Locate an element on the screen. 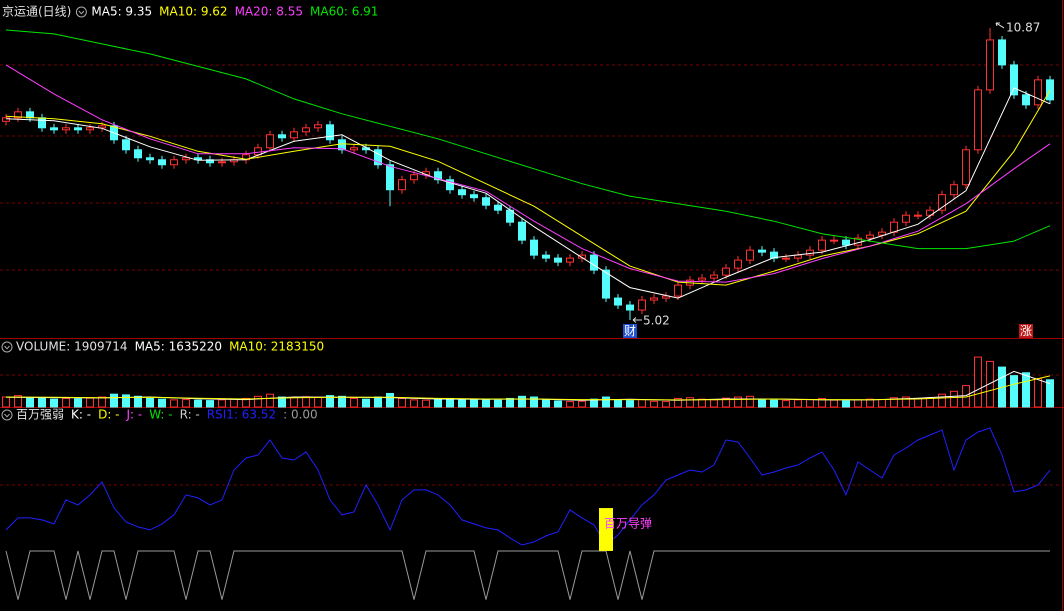 This screenshot has width=1064, height=611. menu-icon-arrow is located at coordinates (7, 347).